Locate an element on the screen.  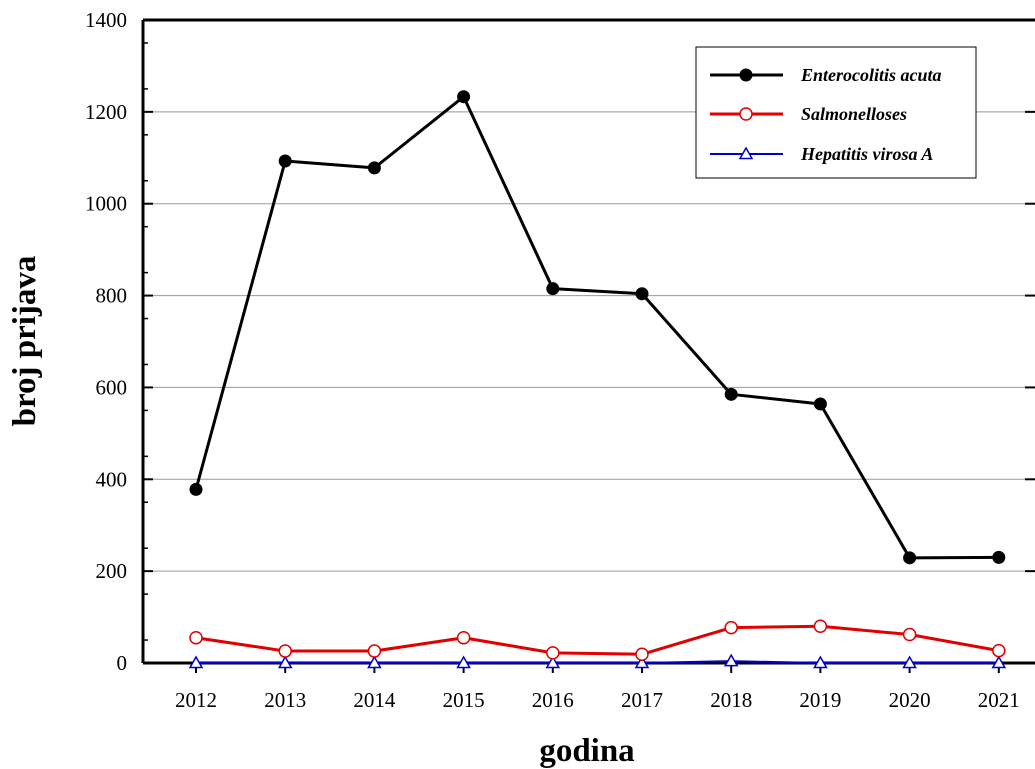
x-tick-label: 2013 is located at coordinates (285, 700).